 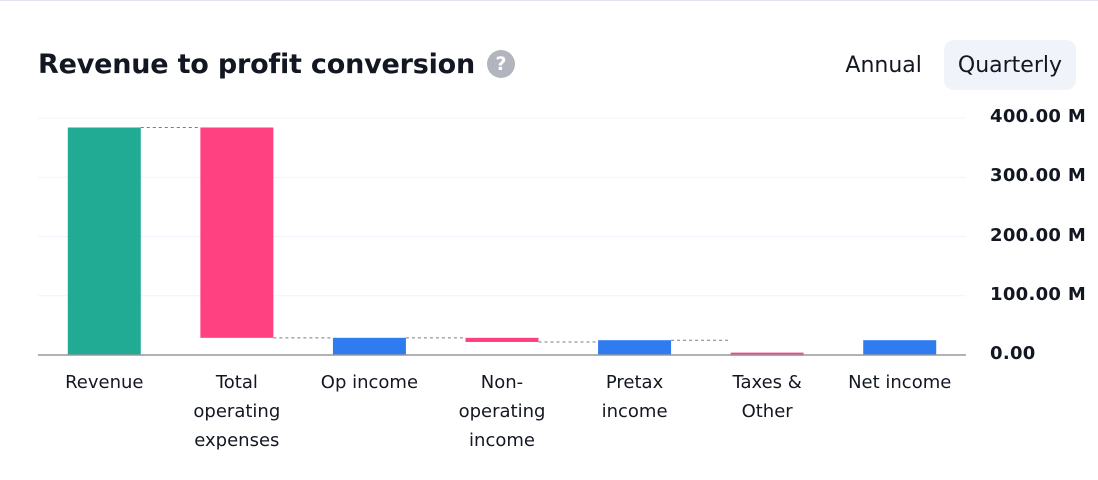 I want to click on y-tick-label: 200.00 M, so click(x=1038, y=235).